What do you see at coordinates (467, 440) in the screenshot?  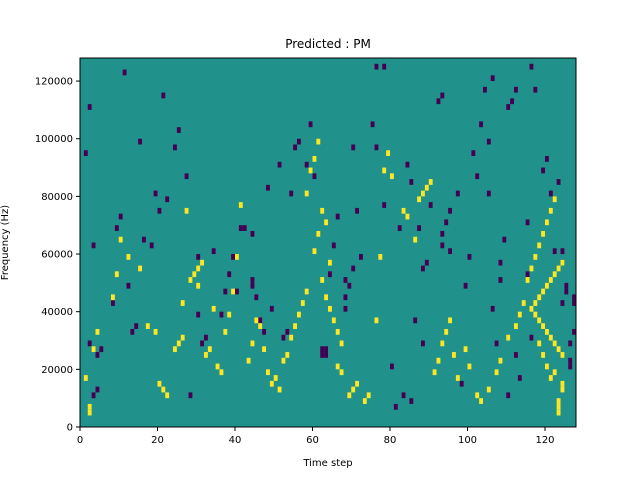 I see `x-tick-label: 100` at bounding box center [467, 440].